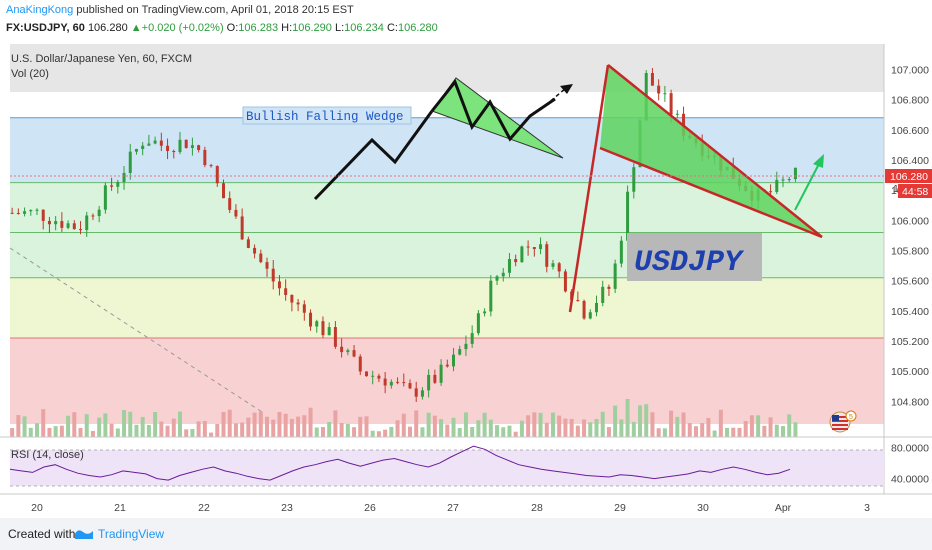 The height and width of the screenshot is (550, 932). What do you see at coordinates (908, 176) in the screenshot?
I see `last-price-tag` at bounding box center [908, 176].